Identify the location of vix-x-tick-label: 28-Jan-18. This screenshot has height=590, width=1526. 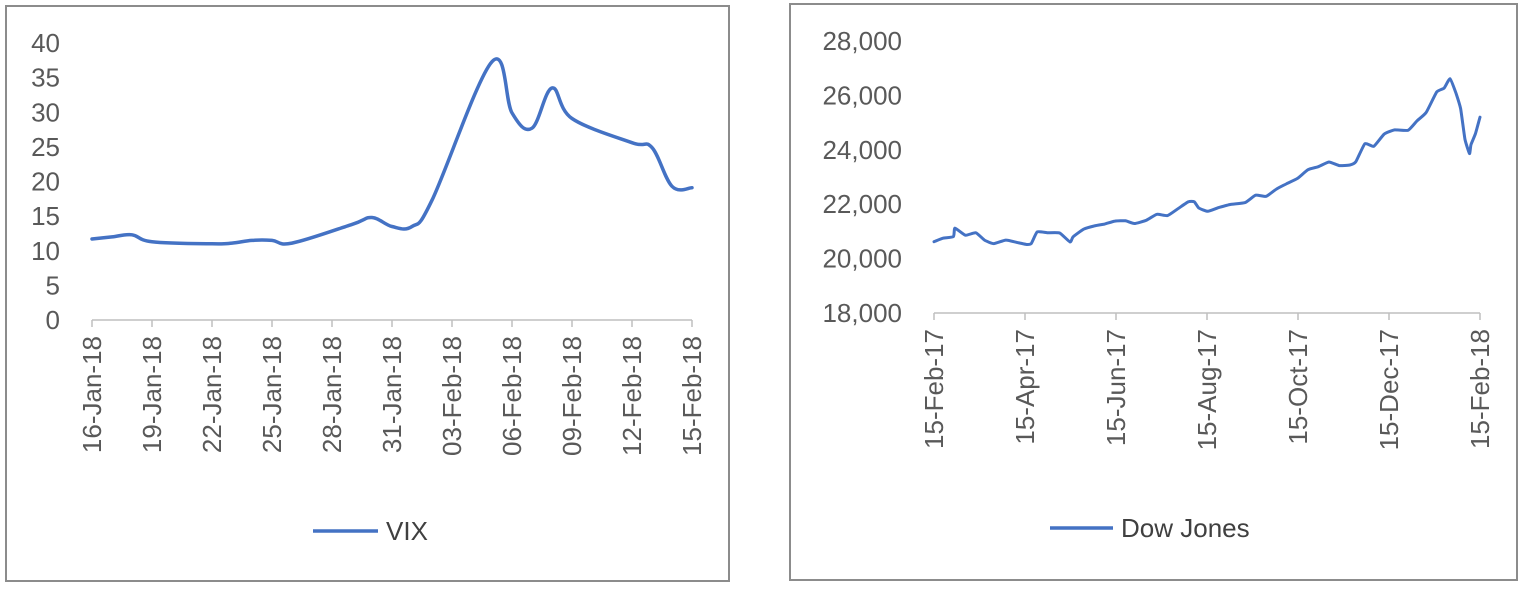
(332, 394).